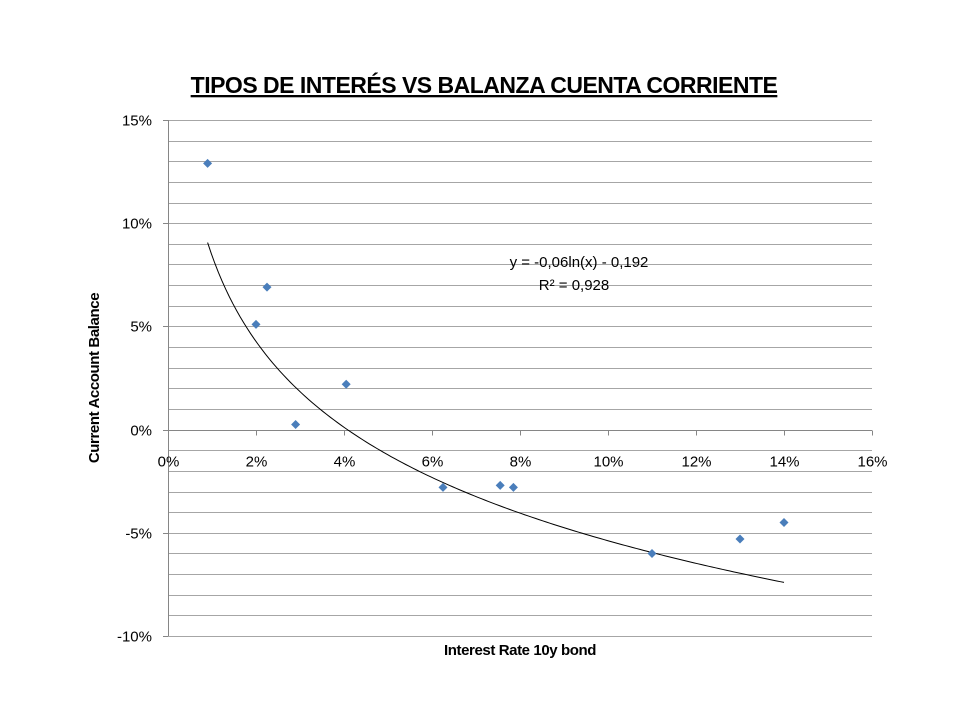 The height and width of the screenshot is (720, 960). Describe the element at coordinates (872, 462) in the screenshot. I see `x-tick-label: 16%` at that location.